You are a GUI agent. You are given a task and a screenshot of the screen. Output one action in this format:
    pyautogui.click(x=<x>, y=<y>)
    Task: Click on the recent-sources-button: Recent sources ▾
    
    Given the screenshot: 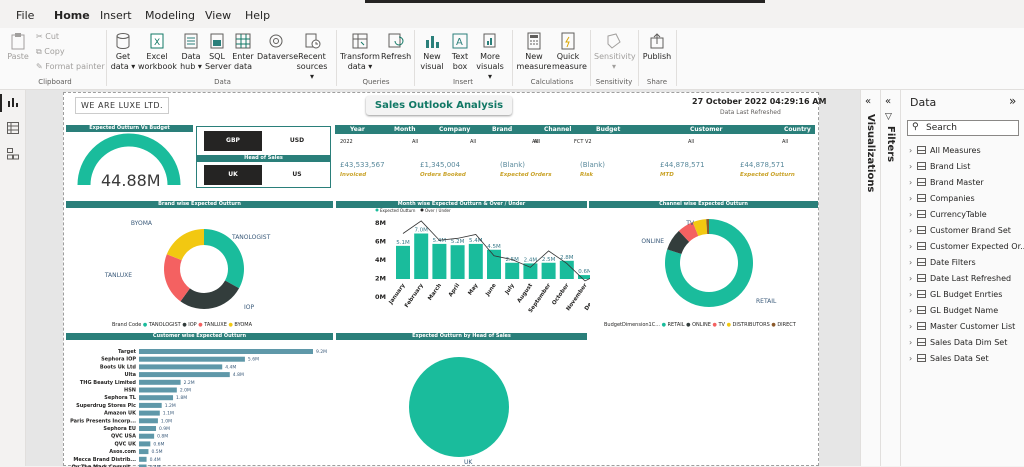 What is the action you would take?
    pyautogui.click(x=312, y=57)
    